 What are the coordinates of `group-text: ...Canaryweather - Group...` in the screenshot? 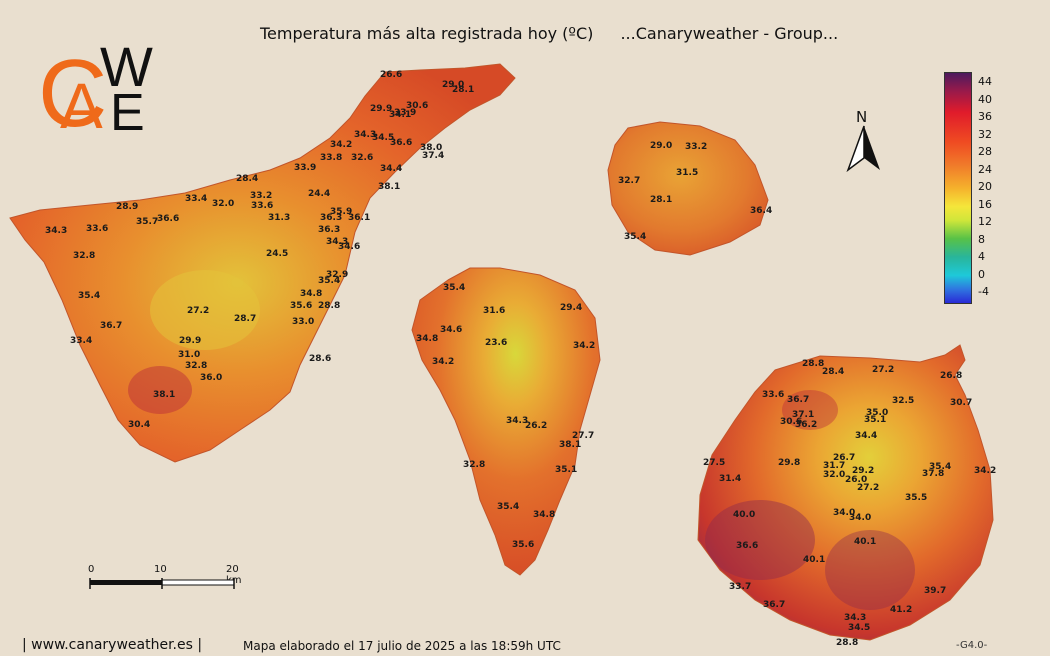 It's located at (729, 33).